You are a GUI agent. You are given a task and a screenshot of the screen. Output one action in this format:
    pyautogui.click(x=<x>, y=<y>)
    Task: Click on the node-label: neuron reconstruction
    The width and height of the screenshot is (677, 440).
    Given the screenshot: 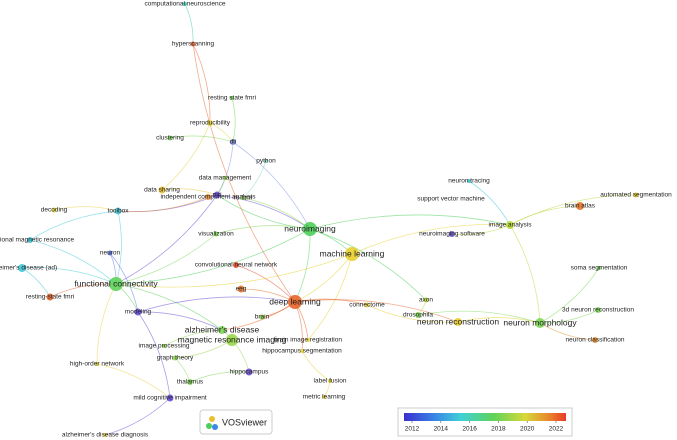 What is the action you would take?
    pyautogui.click(x=458, y=321)
    